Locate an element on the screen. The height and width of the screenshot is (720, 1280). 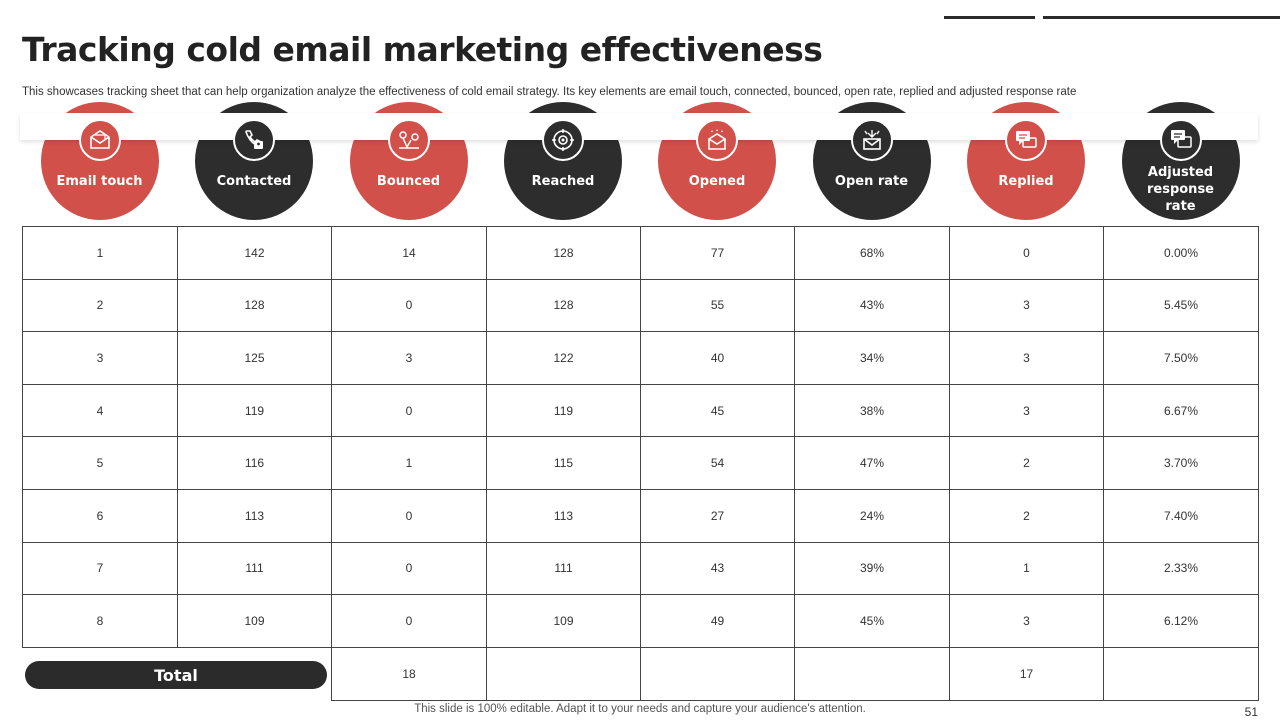
table-cell: 142 is located at coordinates (254, 253).